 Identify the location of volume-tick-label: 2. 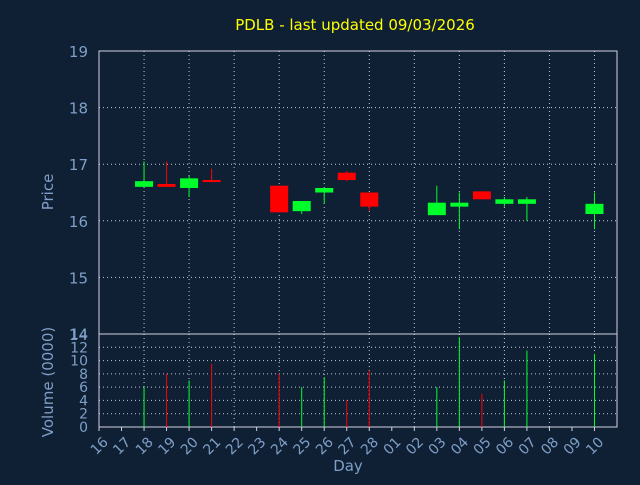
(83, 415).